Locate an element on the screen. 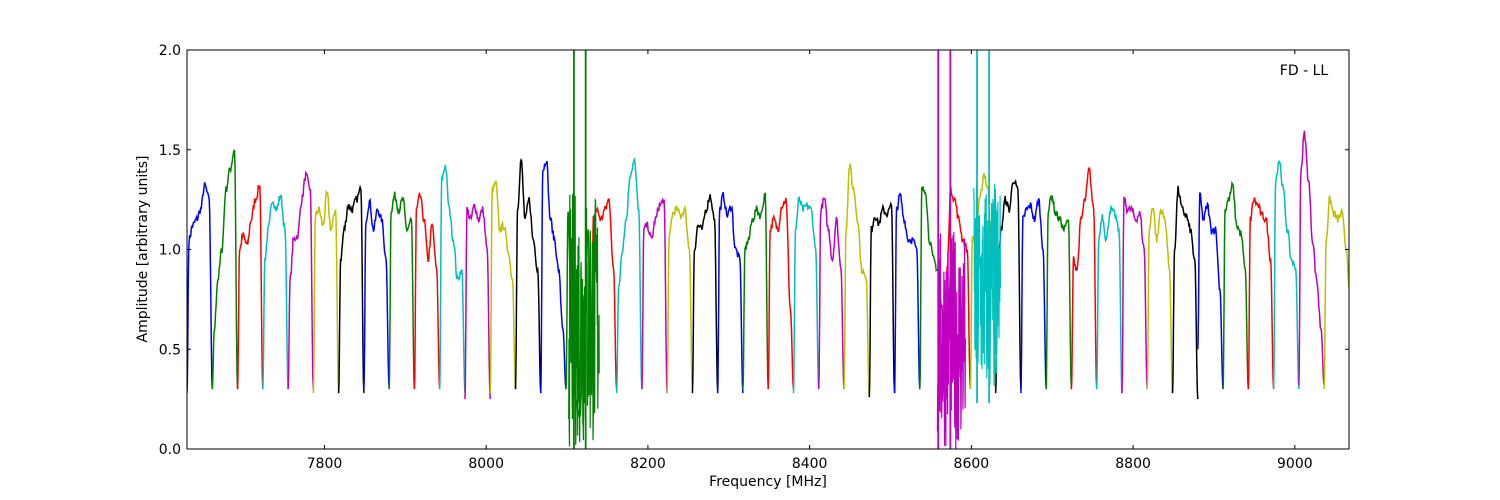  y-axis-label: Amplitude [arbitrary units] is located at coordinates (143, 249).